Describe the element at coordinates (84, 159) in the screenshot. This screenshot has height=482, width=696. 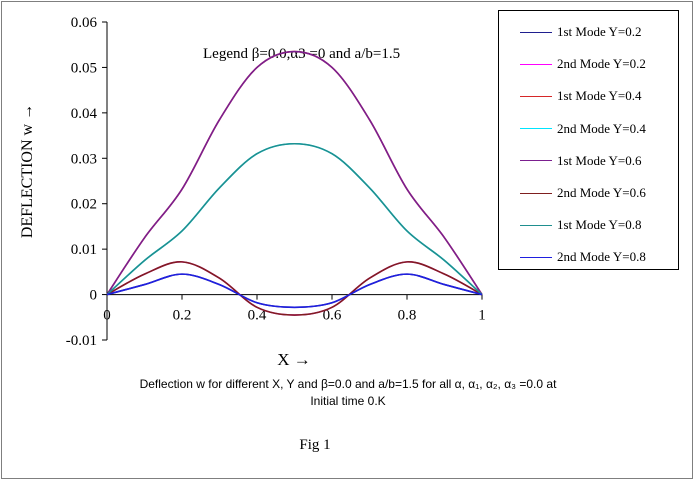
I see `y-tick-label: 0.03` at that location.